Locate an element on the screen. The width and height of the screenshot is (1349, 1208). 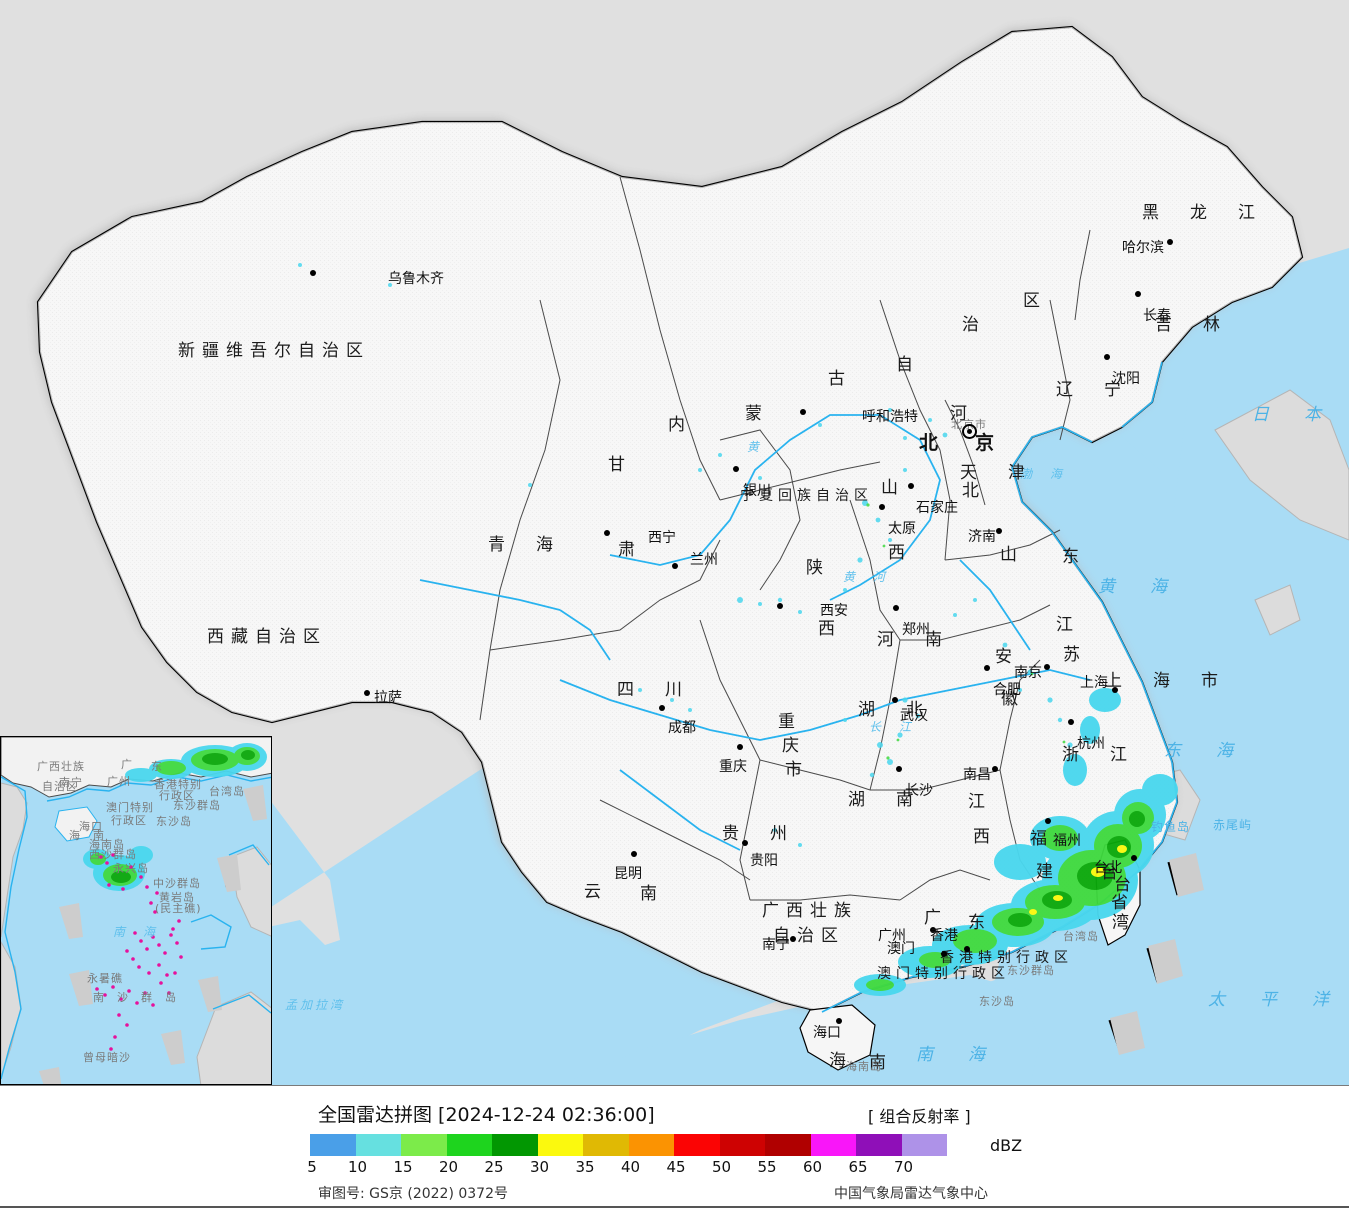
colorbar-tick: 70 is located at coordinates (903, 1167).